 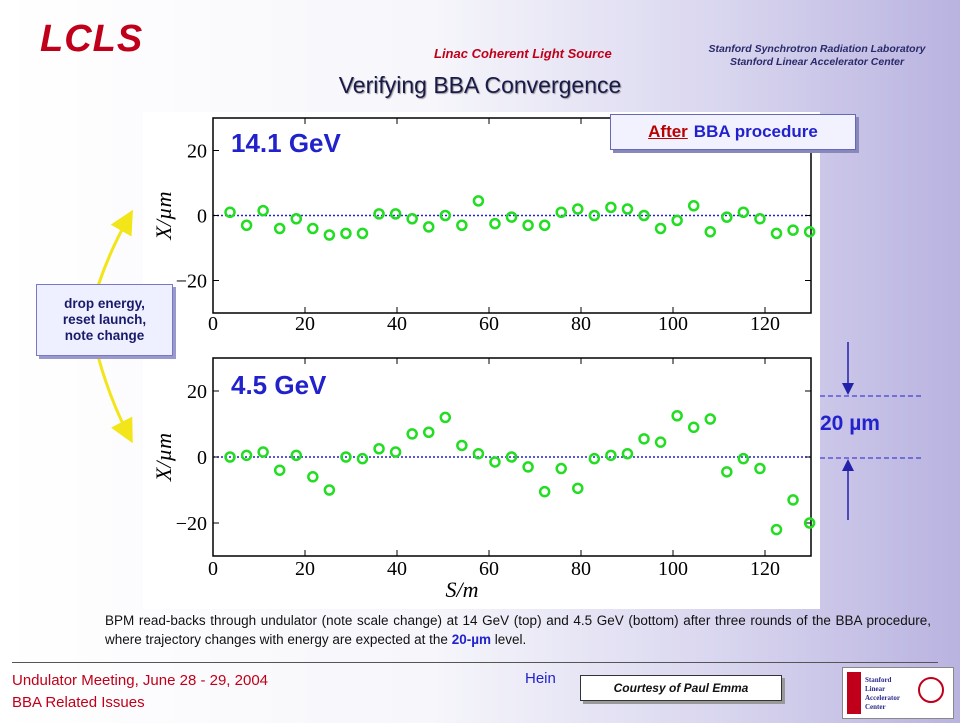 What do you see at coordinates (882, 698) in the screenshot?
I see `svg-text: Accelerator` at bounding box center [882, 698].